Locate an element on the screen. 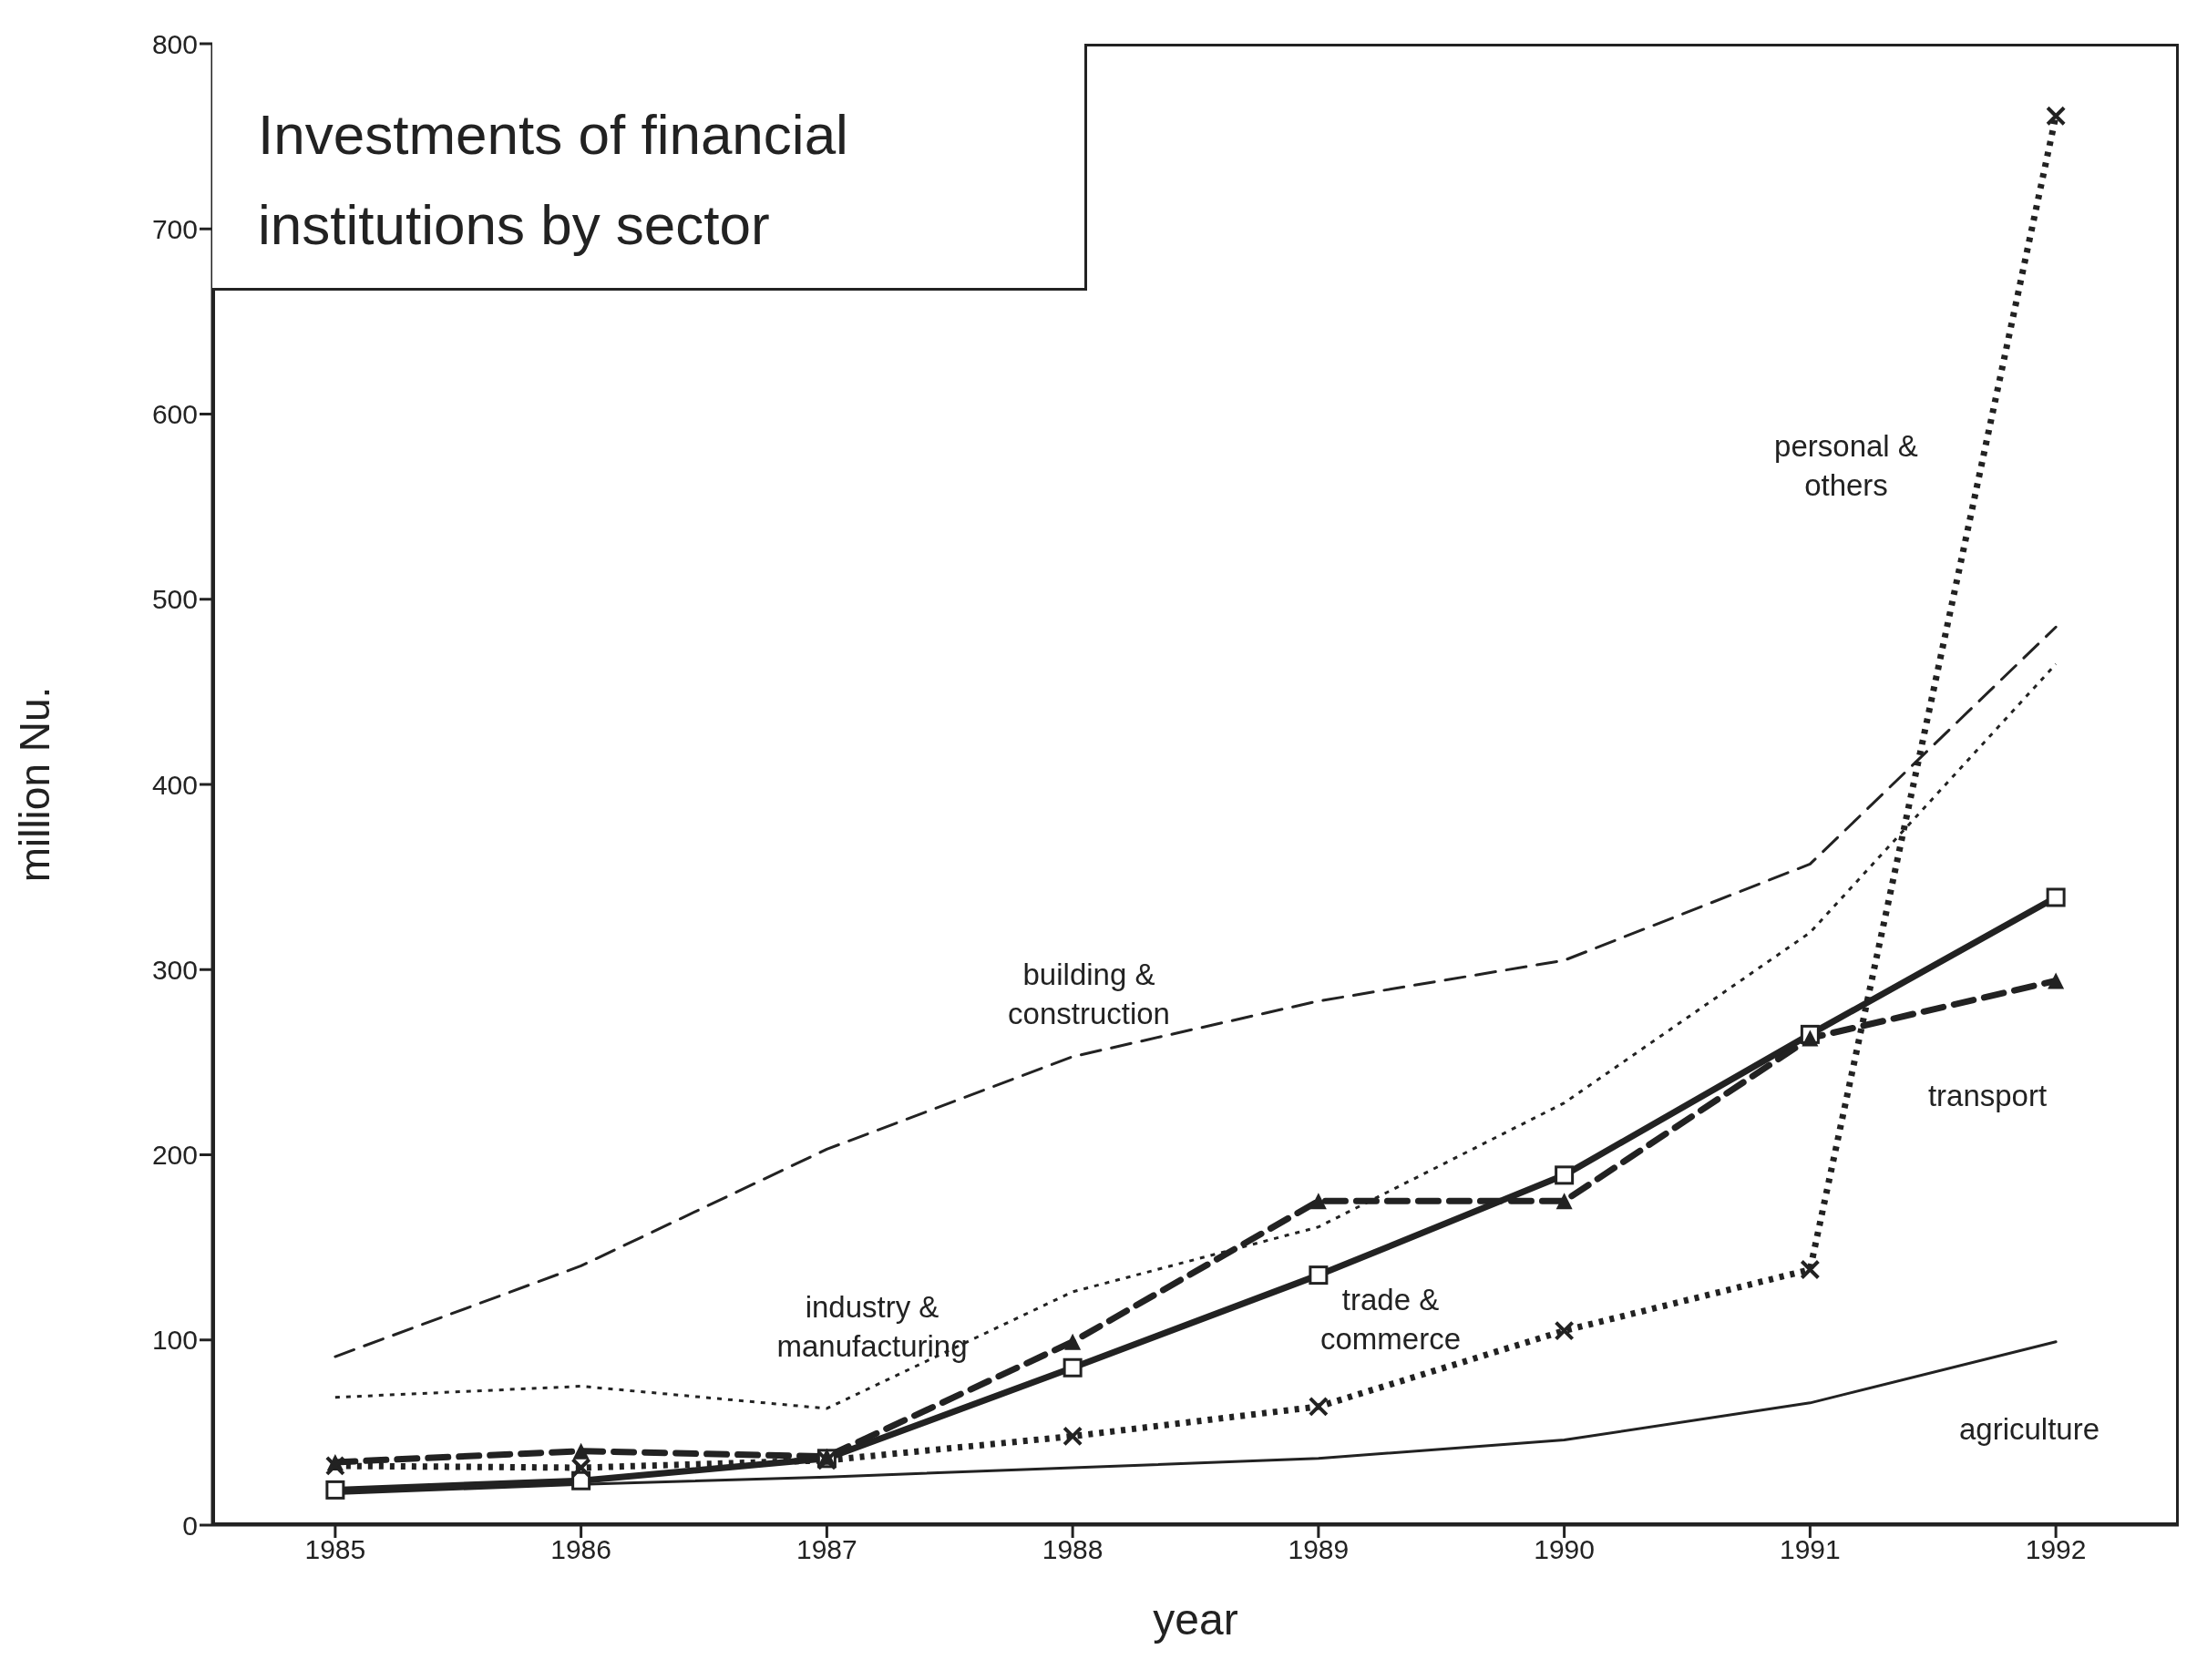  y-tick-label: 500 is located at coordinates (174, 599).